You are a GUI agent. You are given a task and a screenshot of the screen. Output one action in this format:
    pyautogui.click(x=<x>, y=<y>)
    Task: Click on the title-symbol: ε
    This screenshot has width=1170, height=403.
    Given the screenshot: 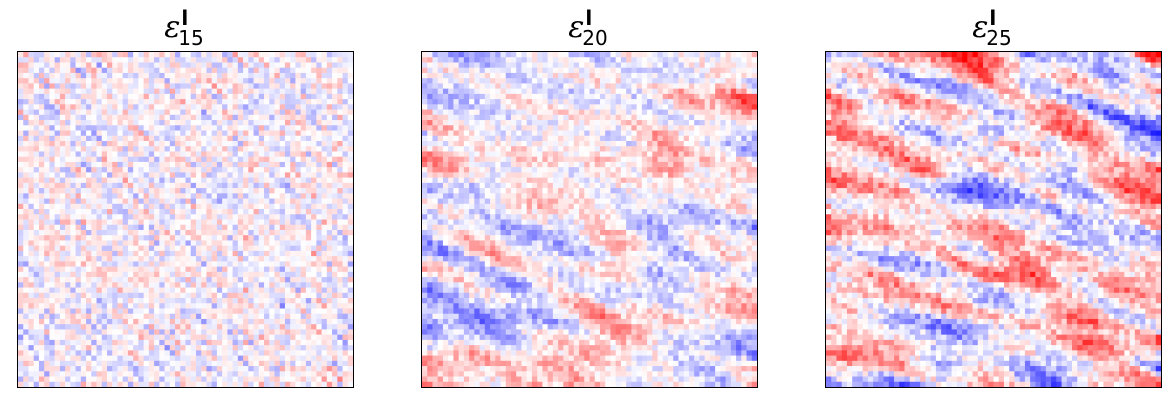 What is the action you would take?
    pyautogui.click(x=172, y=27)
    